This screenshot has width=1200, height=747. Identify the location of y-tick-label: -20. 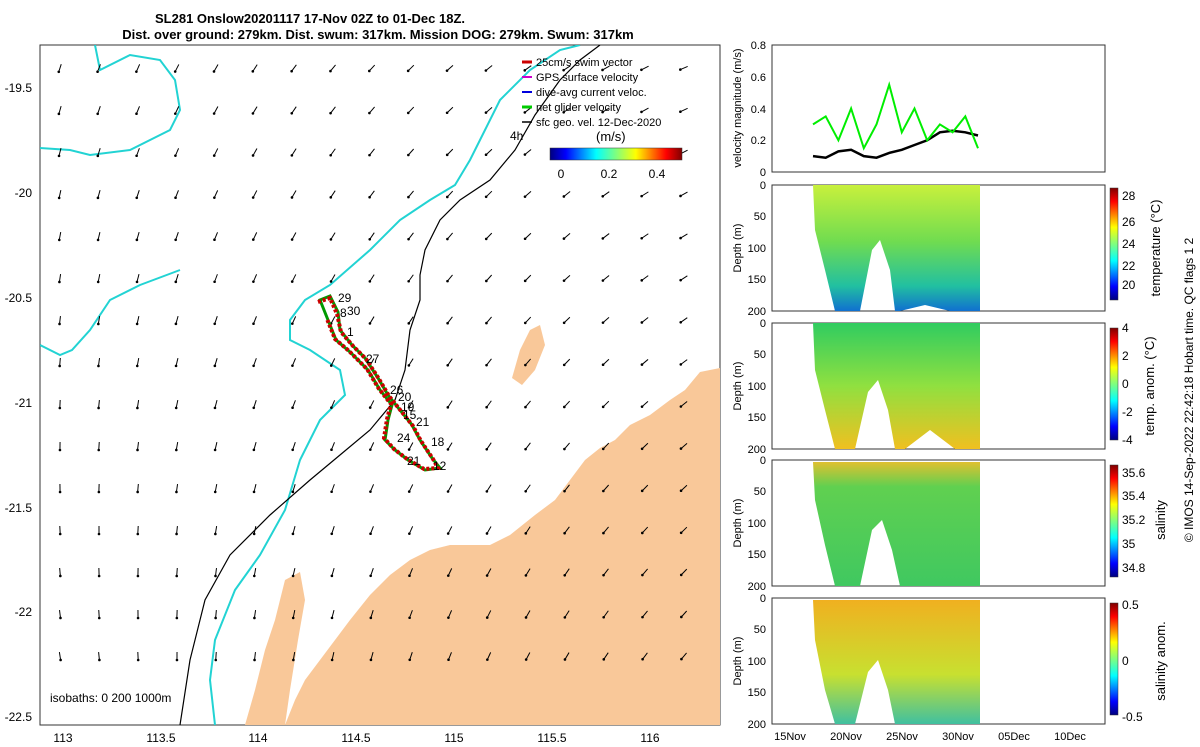
(24, 193).